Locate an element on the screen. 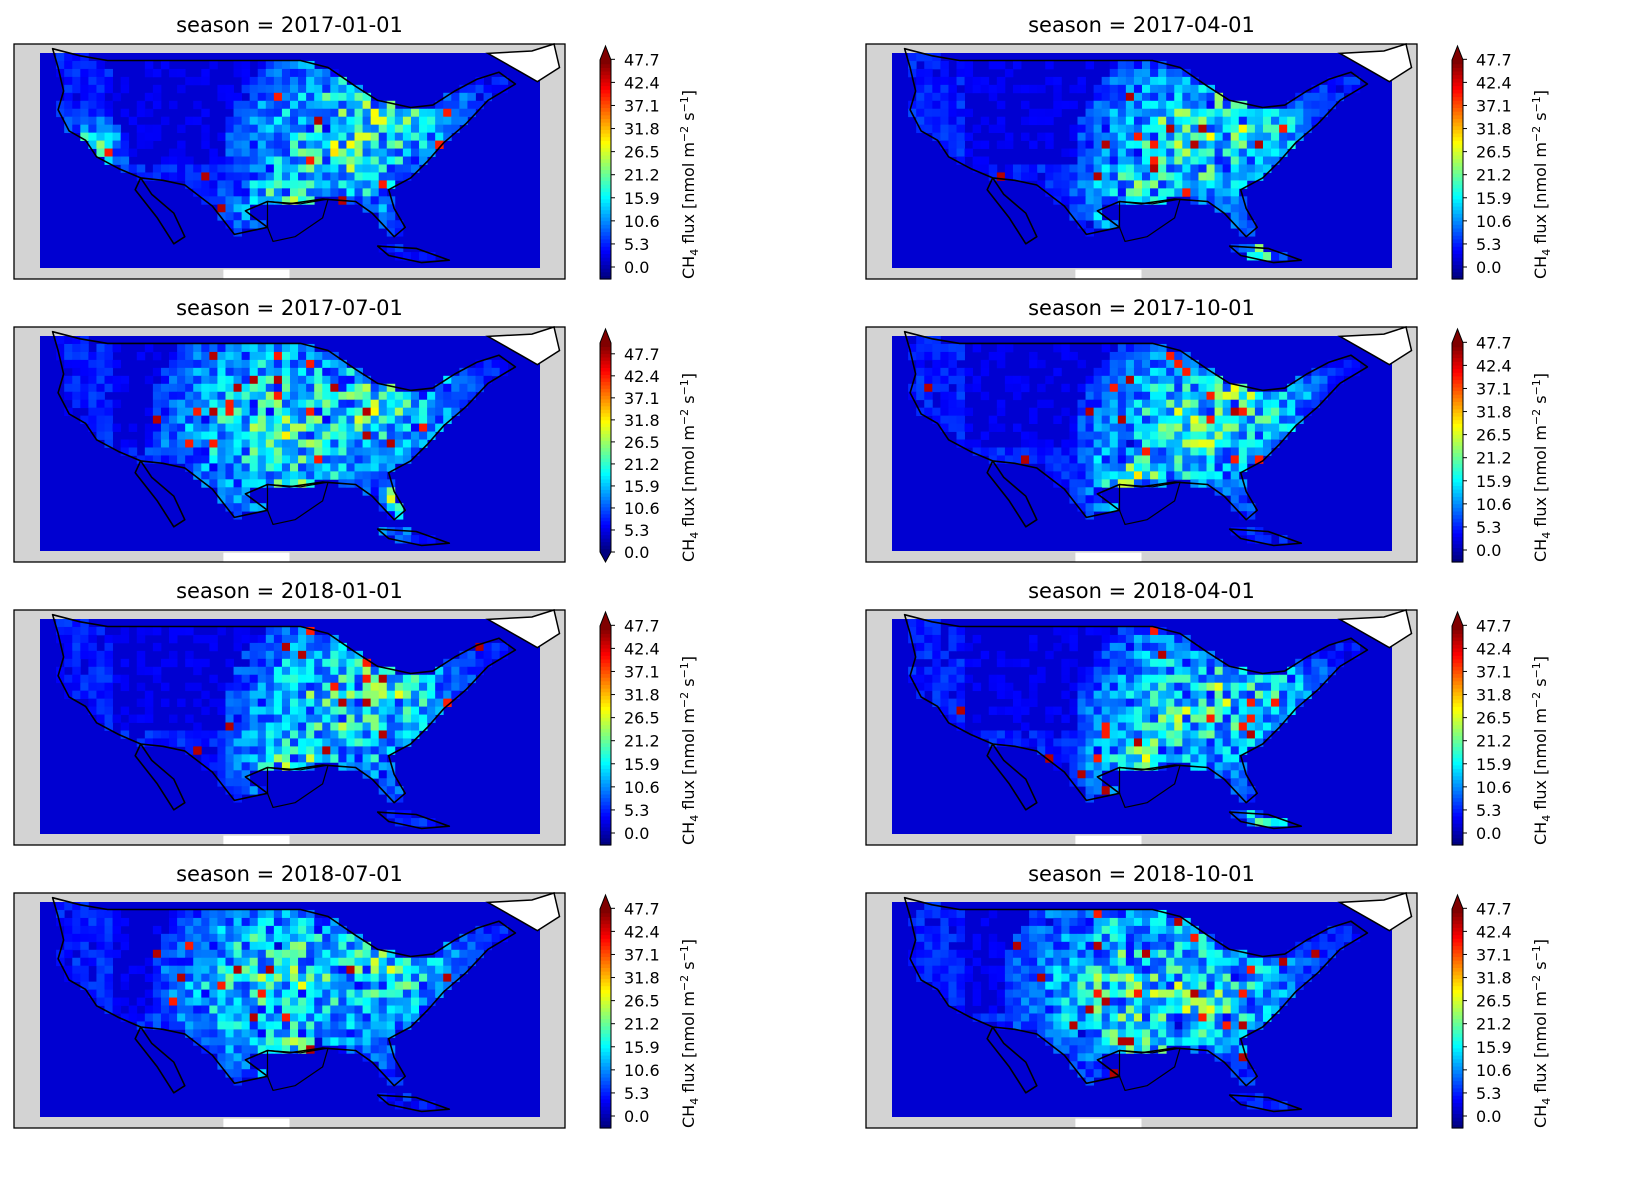 The width and height of the screenshot is (1637, 1195). colorbar-extend-min is located at coordinates (605, 557).